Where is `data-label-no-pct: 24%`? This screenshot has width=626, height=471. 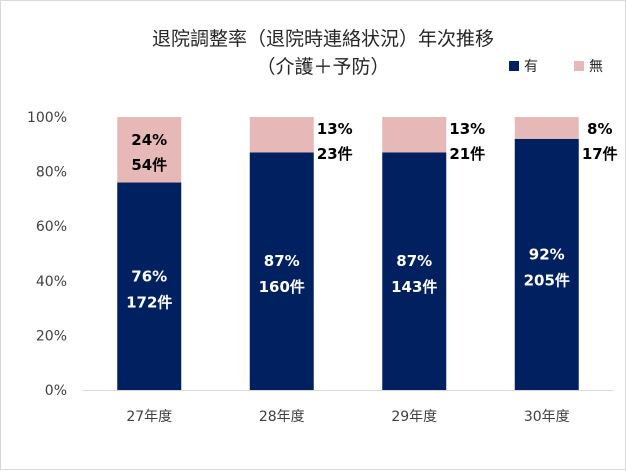
data-label-no-pct: 24% is located at coordinates (149, 140).